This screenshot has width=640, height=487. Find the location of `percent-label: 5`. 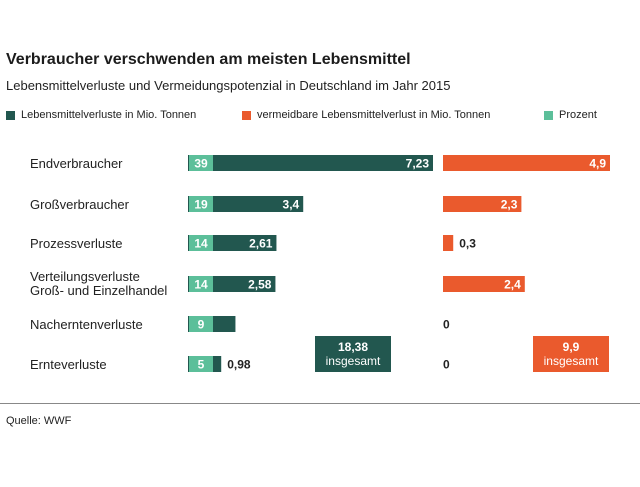

percent-label: 5 is located at coordinates (201, 365).